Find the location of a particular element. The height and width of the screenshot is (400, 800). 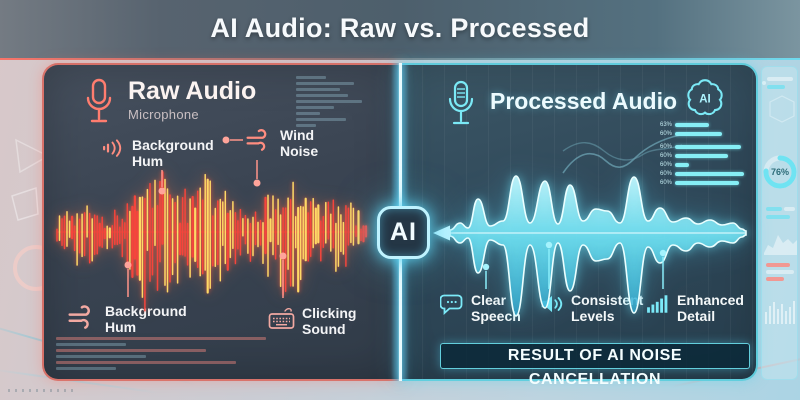

title-underline is located at coordinates (400, 59).